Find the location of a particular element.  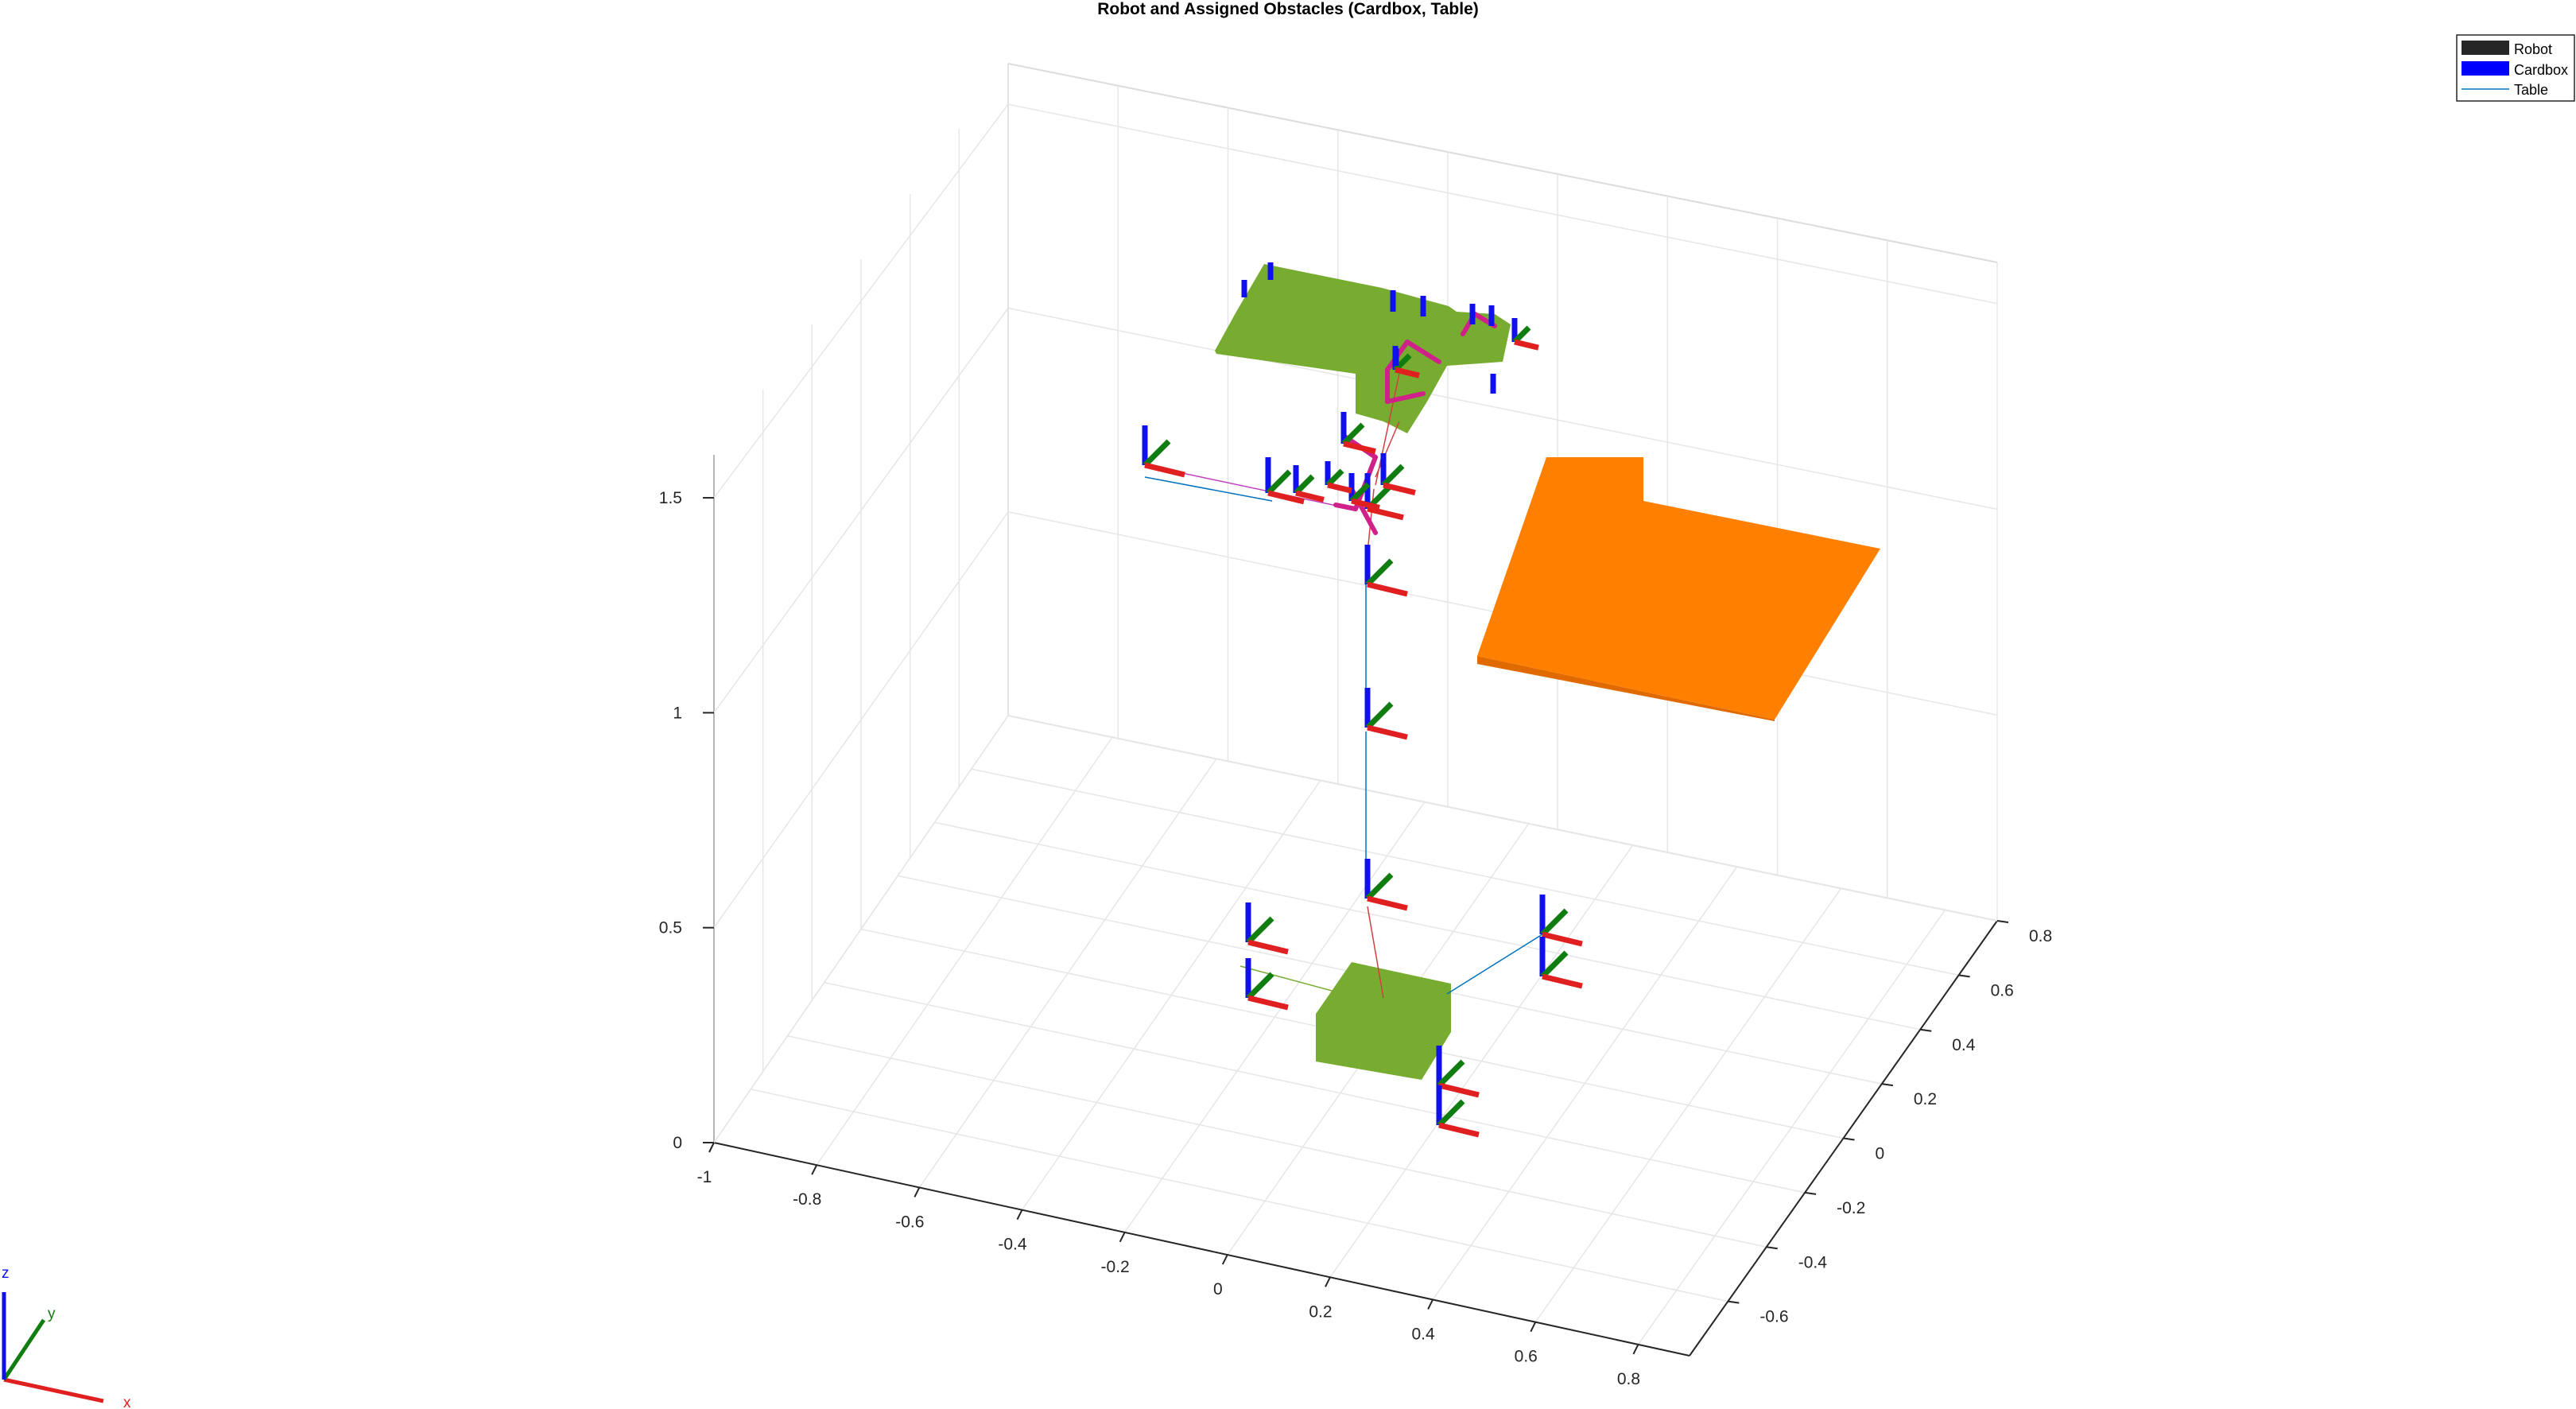

obstacle-front-face is located at coordinates (1626, 689).